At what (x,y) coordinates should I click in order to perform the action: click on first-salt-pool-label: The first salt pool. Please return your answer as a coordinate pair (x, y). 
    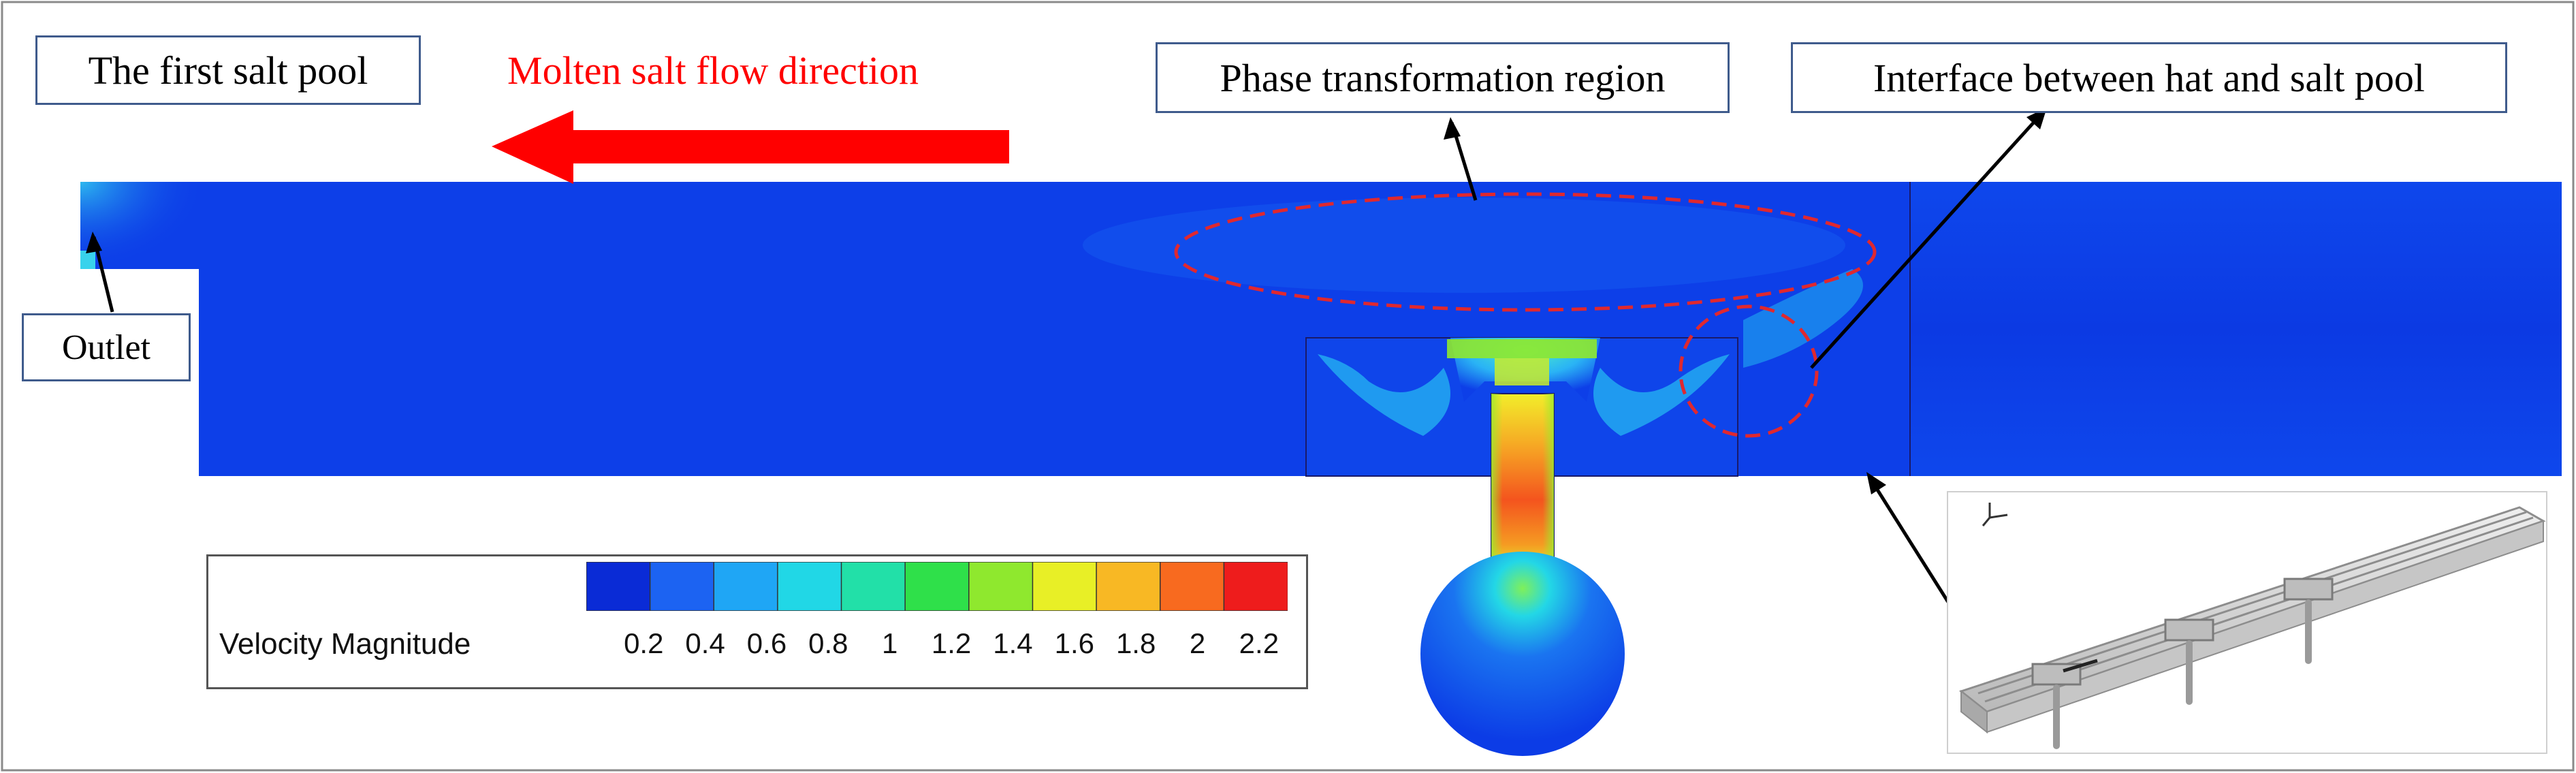
    Looking at the image, I should click on (228, 70).